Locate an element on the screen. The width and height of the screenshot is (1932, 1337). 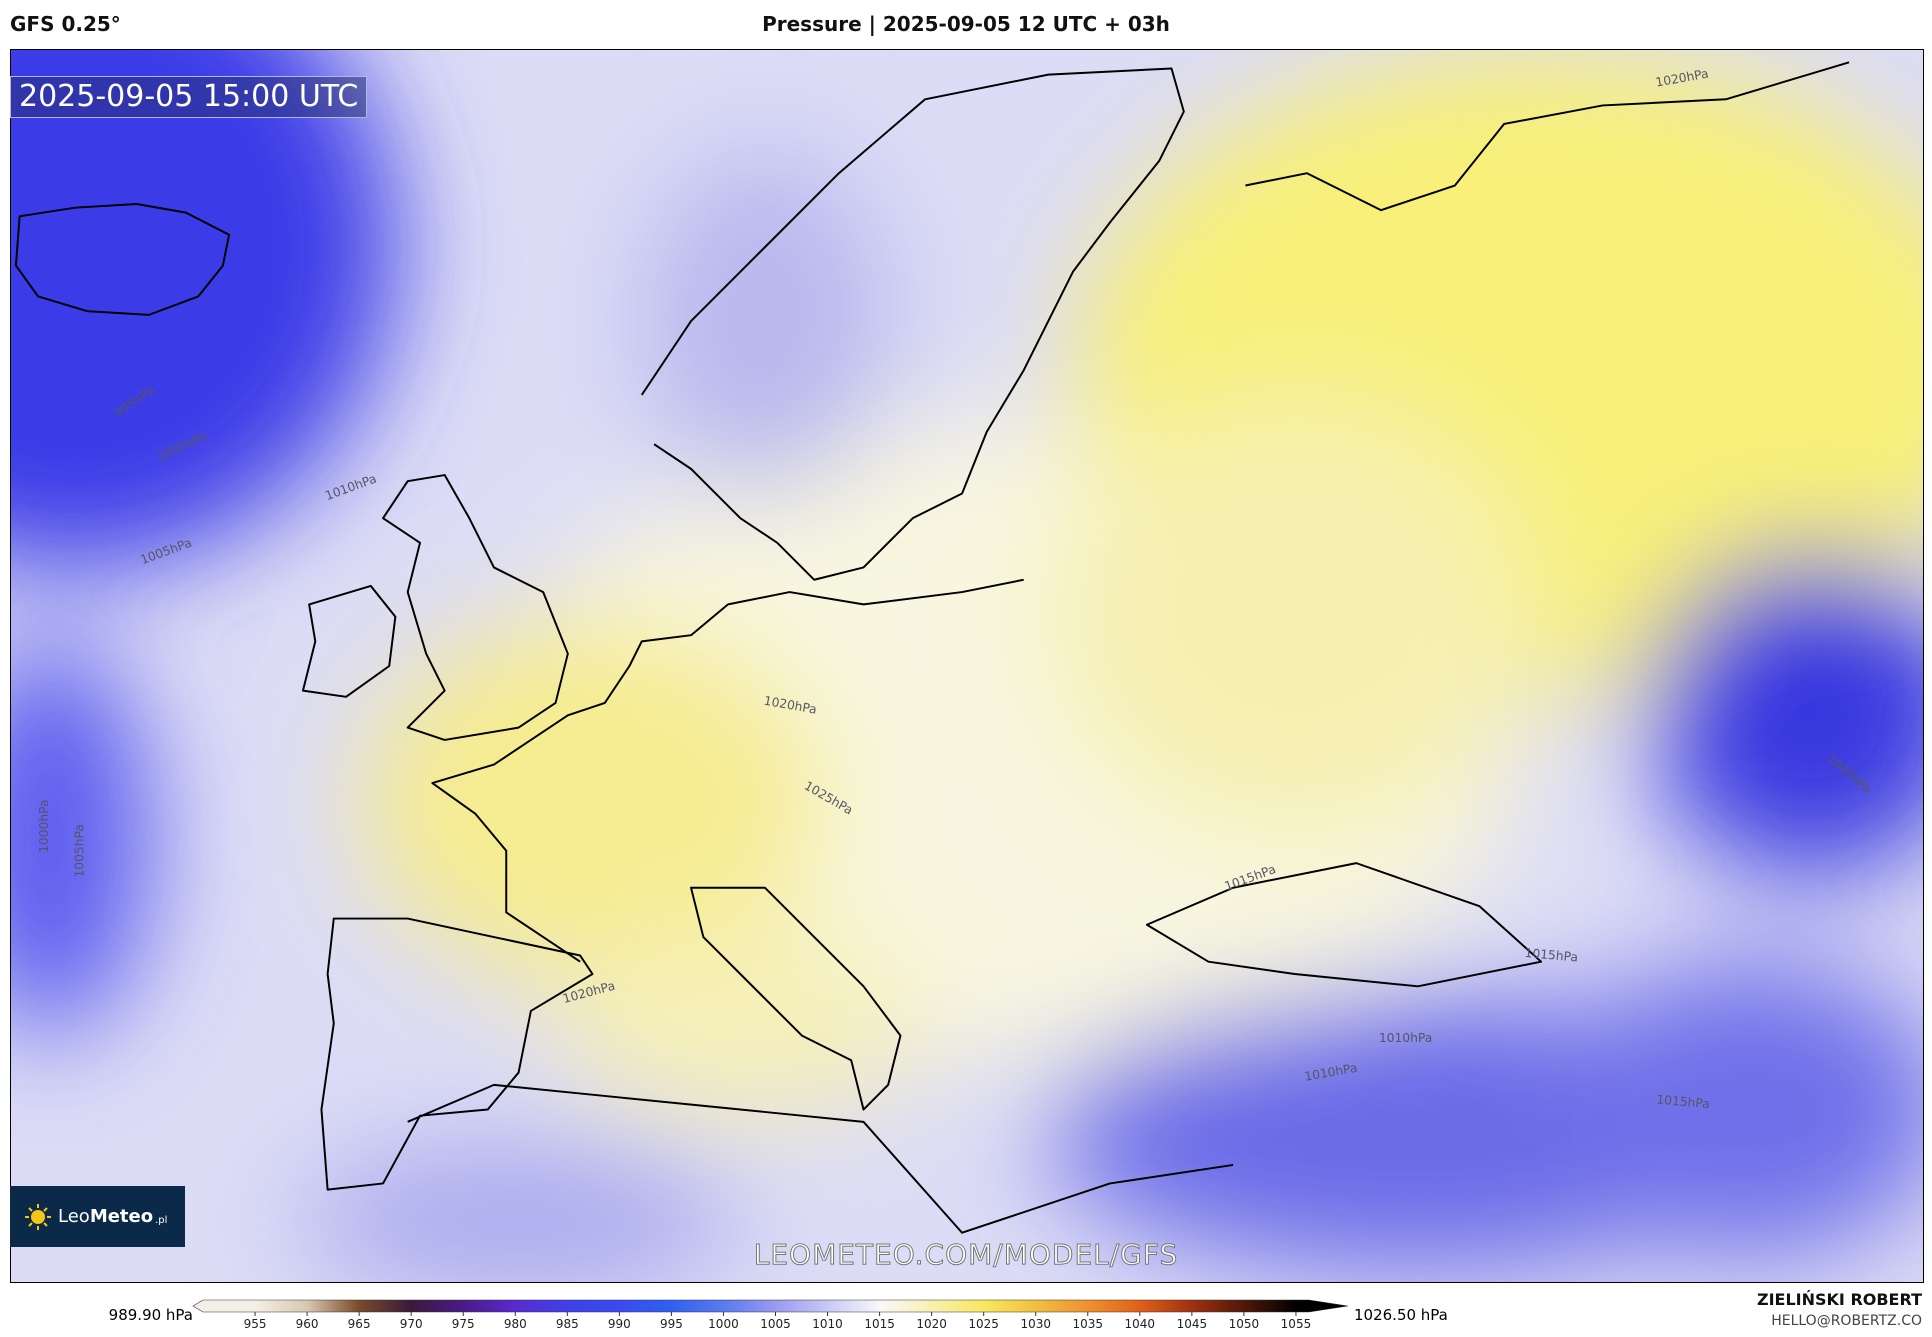
author-name: ZIELIŃSKI ROBERT is located at coordinates (1839, 1299).